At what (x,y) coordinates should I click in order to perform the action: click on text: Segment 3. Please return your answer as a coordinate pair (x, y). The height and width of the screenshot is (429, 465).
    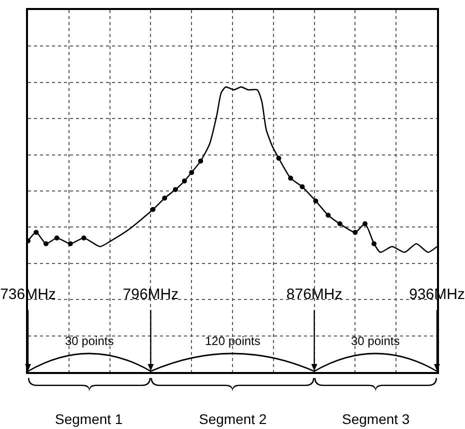
    Looking at the image, I should click on (376, 419).